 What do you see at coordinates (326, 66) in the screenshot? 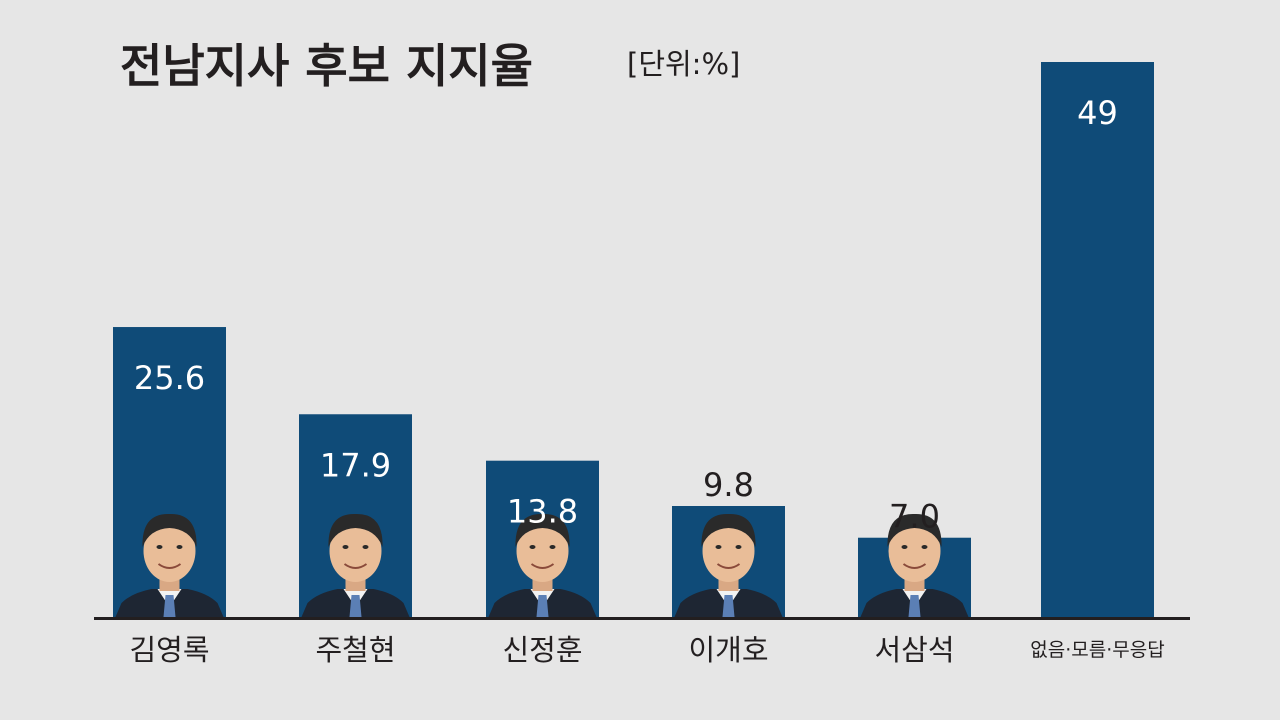
I see `chart-title: 전남지사 후보 지지율` at bounding box center [326, 66].